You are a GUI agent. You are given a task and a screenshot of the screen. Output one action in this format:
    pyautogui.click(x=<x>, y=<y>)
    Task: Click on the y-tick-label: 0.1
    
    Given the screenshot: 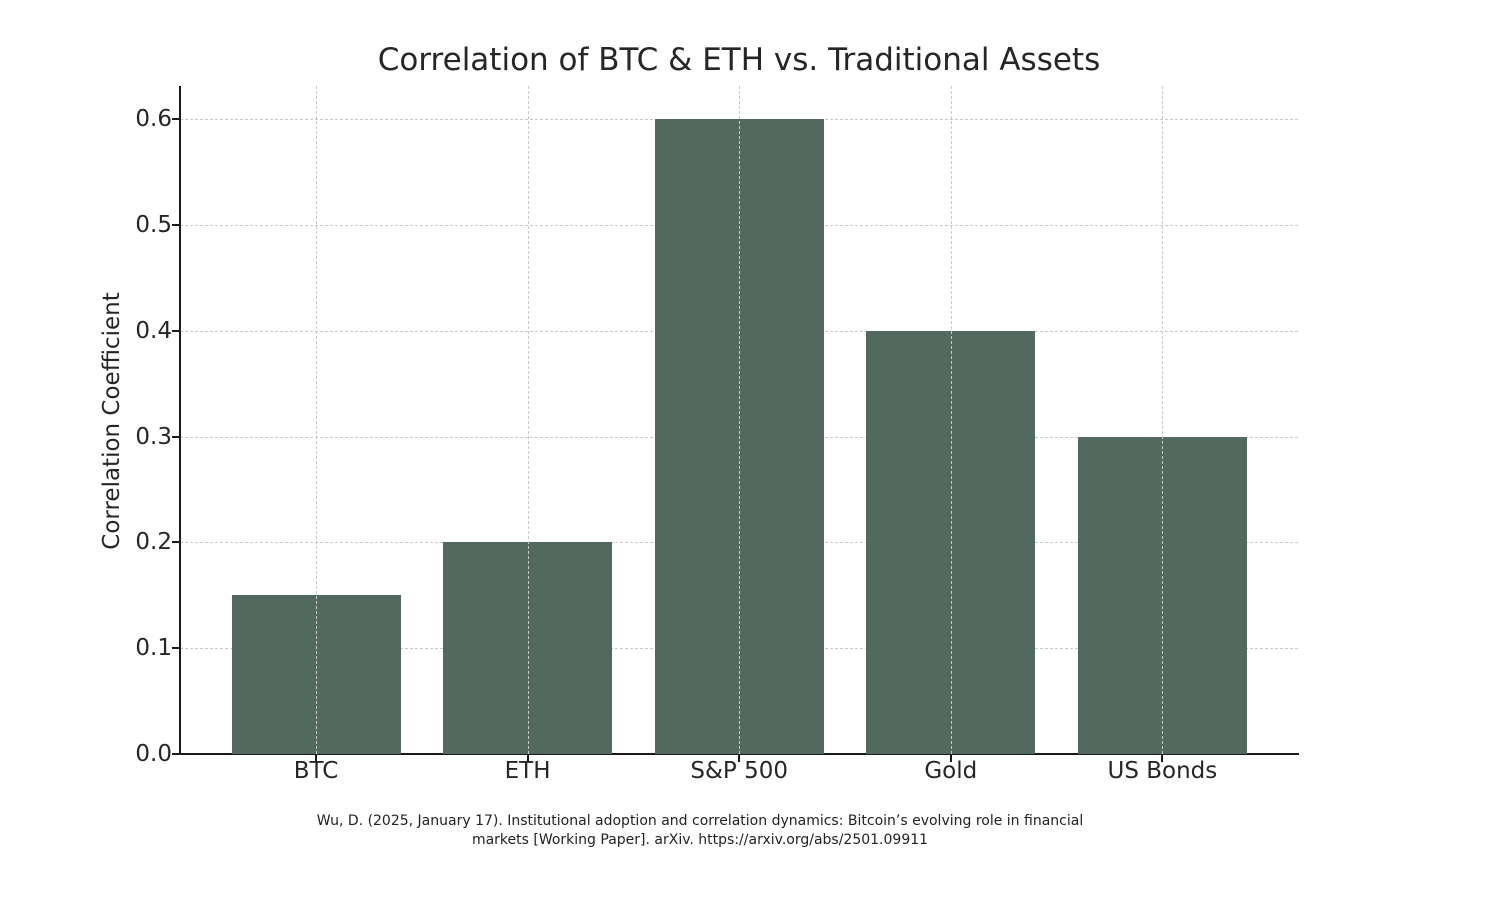 What is the action you would take?
    pyautogui.click(x=153, y=648)
    